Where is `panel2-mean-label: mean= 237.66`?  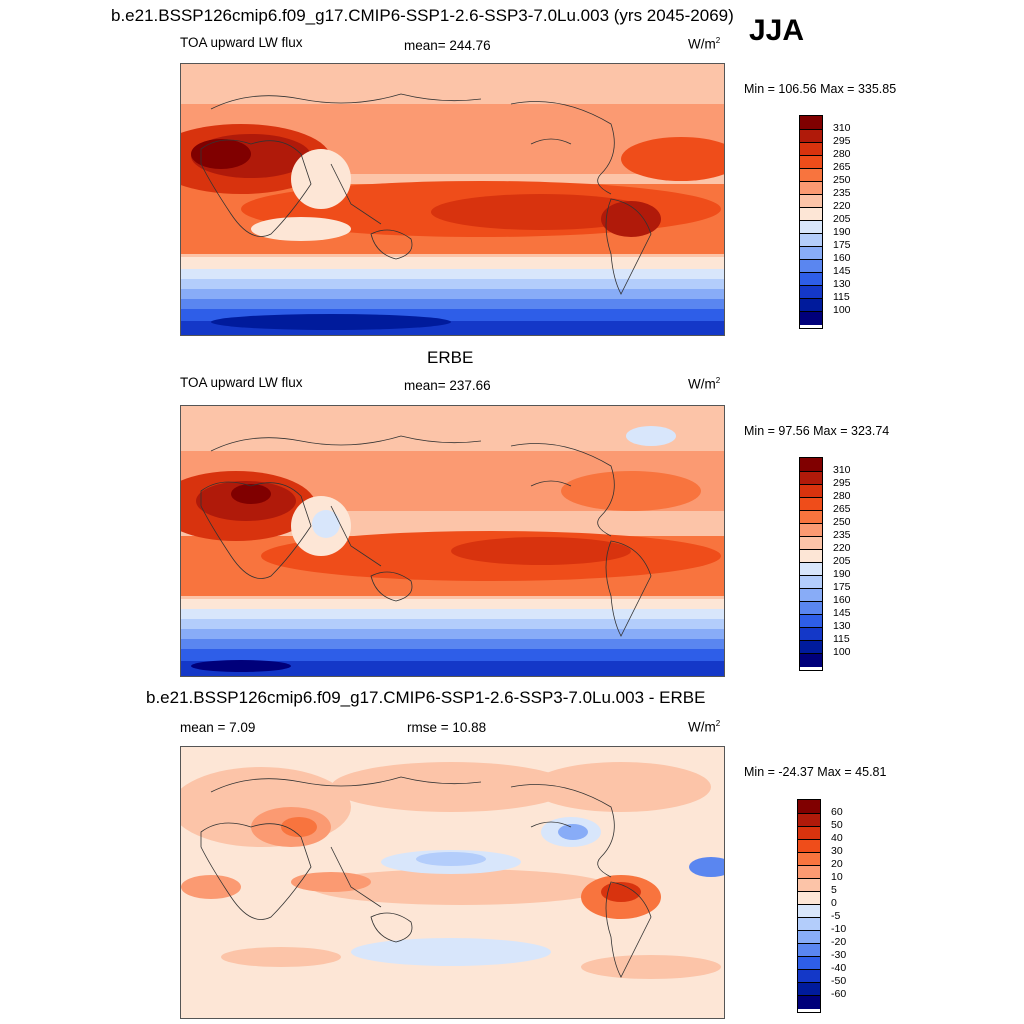
panel2-mean-label: mean= 237.66 is located at coordinates (447, 385).